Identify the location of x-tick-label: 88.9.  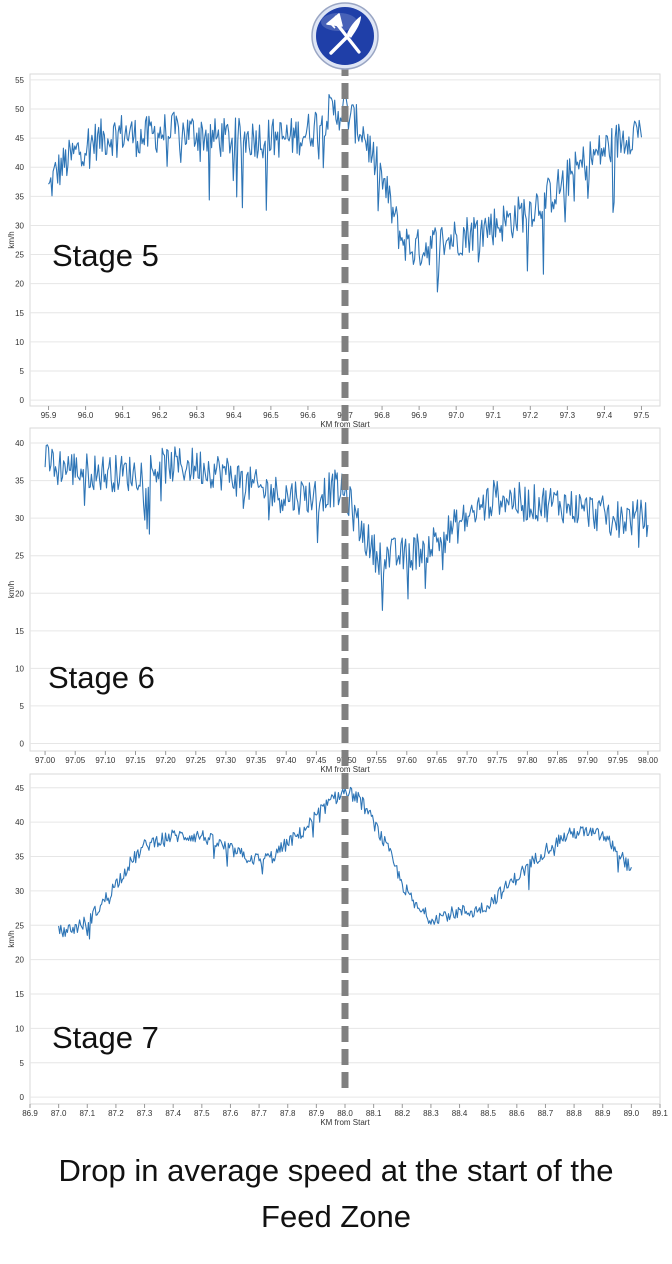
(603, 1113).